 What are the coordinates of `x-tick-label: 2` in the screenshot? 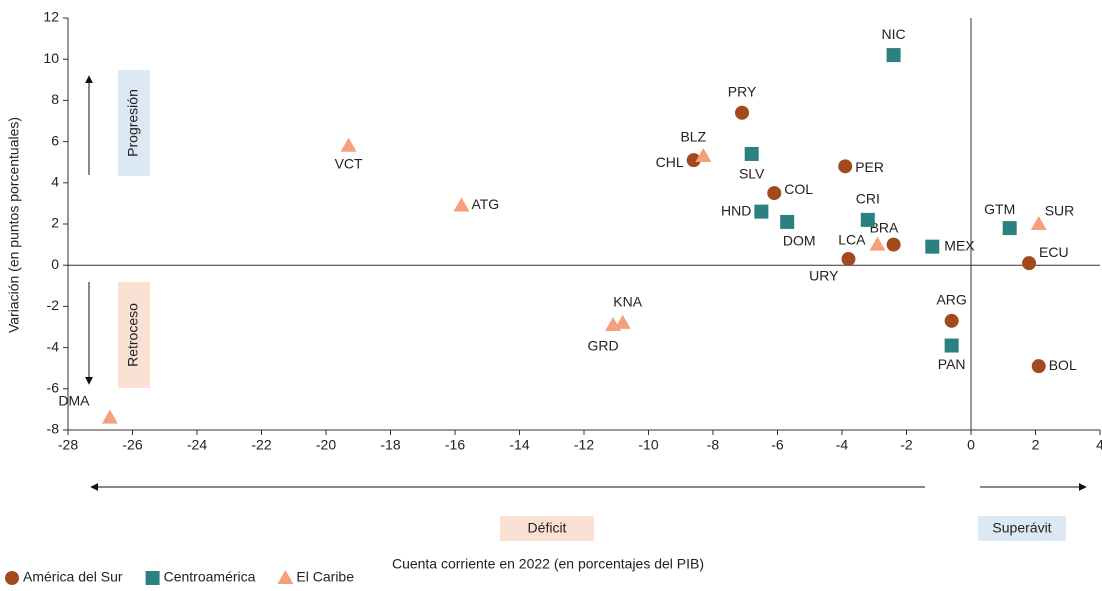 It's located at (1036, 445).